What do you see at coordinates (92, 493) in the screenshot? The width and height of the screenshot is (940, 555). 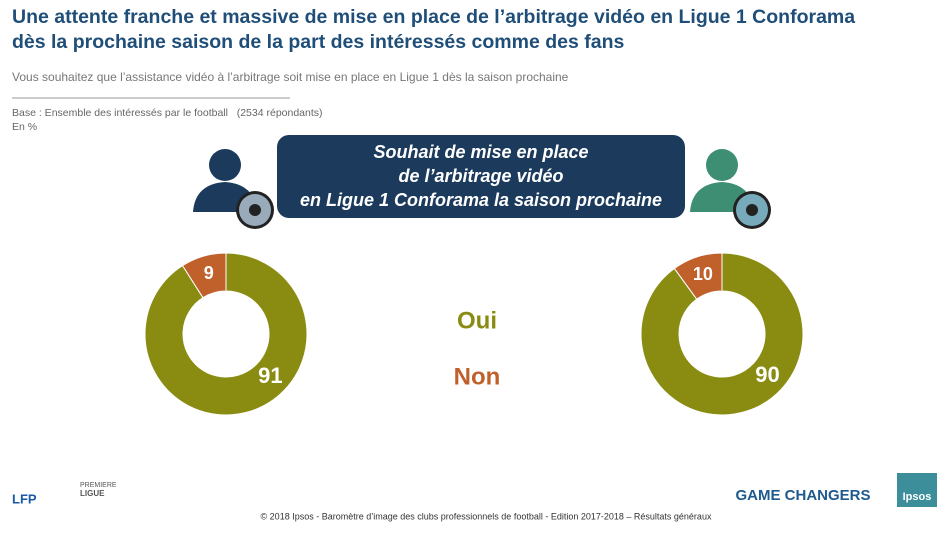 I see `logo-text: LIGUE` at bounding box center [92, 493].